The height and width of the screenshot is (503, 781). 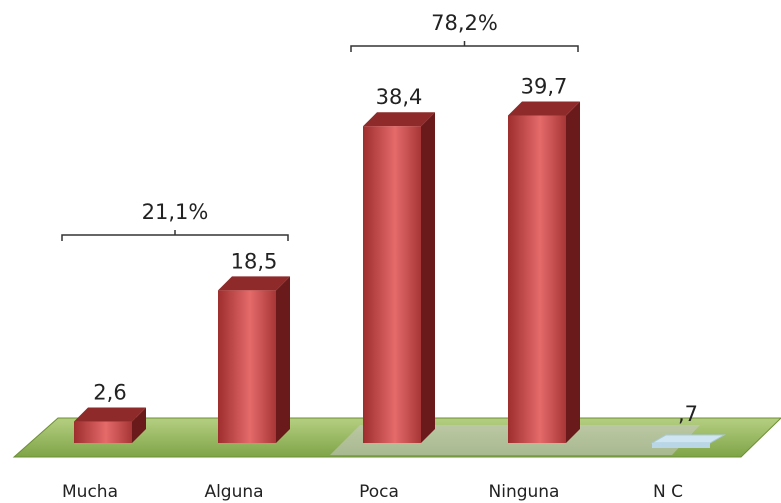 What do you see at coordinates (668, 492) in the screenshot?
I see `category-label: N C` at bounding box center [668, 492].